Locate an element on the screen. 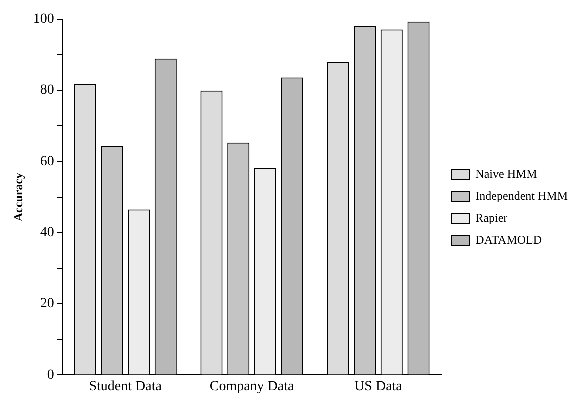  legend-label: DATAMOLD is located at coordinates (509, 240).